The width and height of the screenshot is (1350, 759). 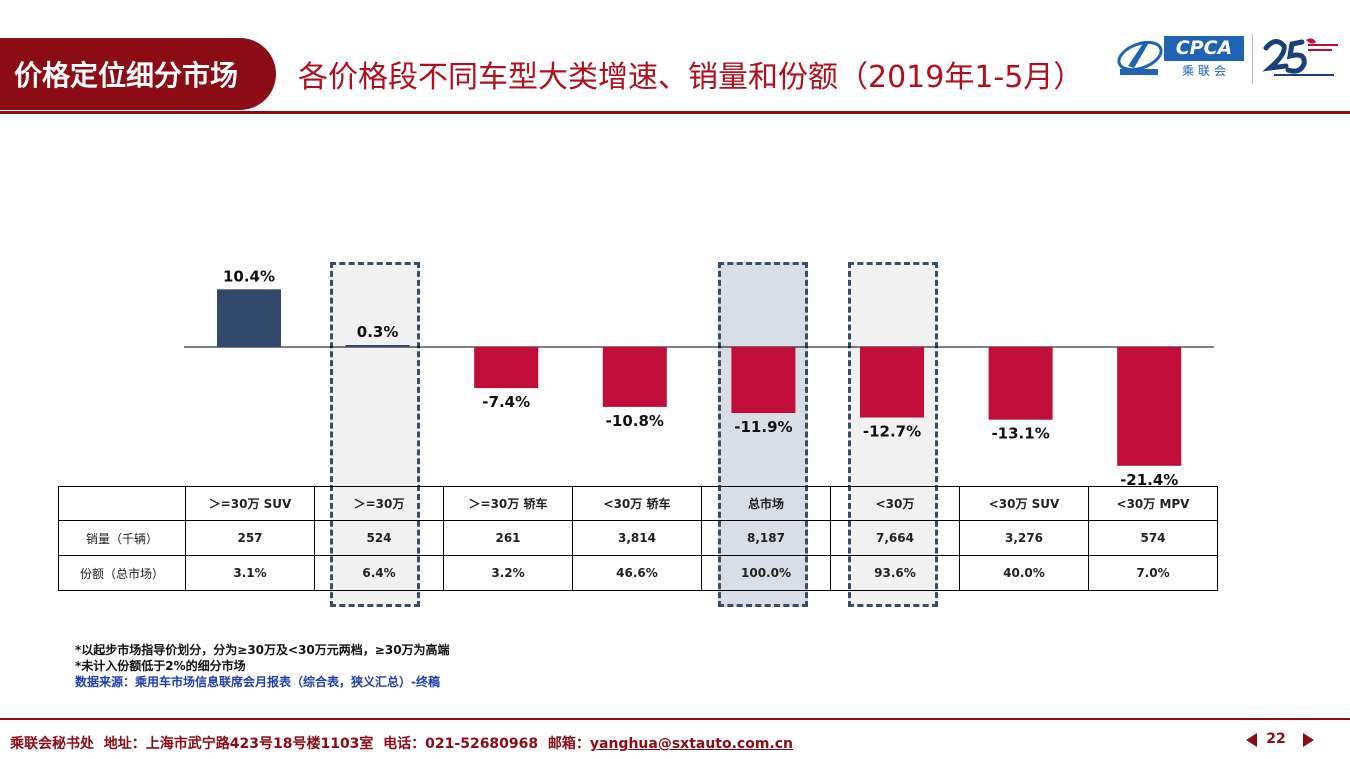 I want to click on table-cell: 3.1%, so click(x=250, y=573).